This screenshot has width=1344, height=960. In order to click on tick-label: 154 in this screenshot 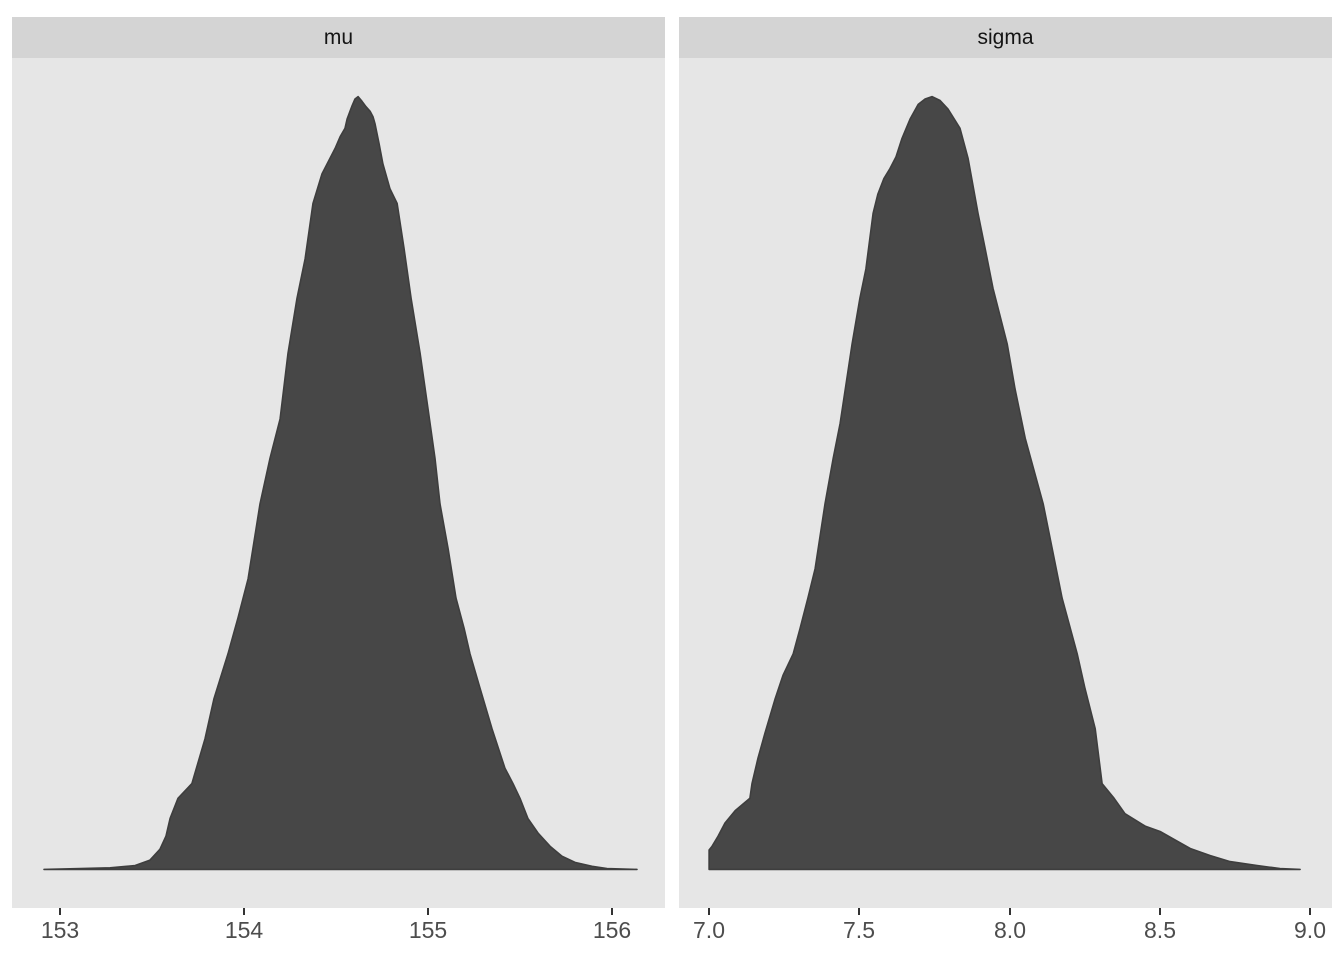, I will do `click(244, 930)`.